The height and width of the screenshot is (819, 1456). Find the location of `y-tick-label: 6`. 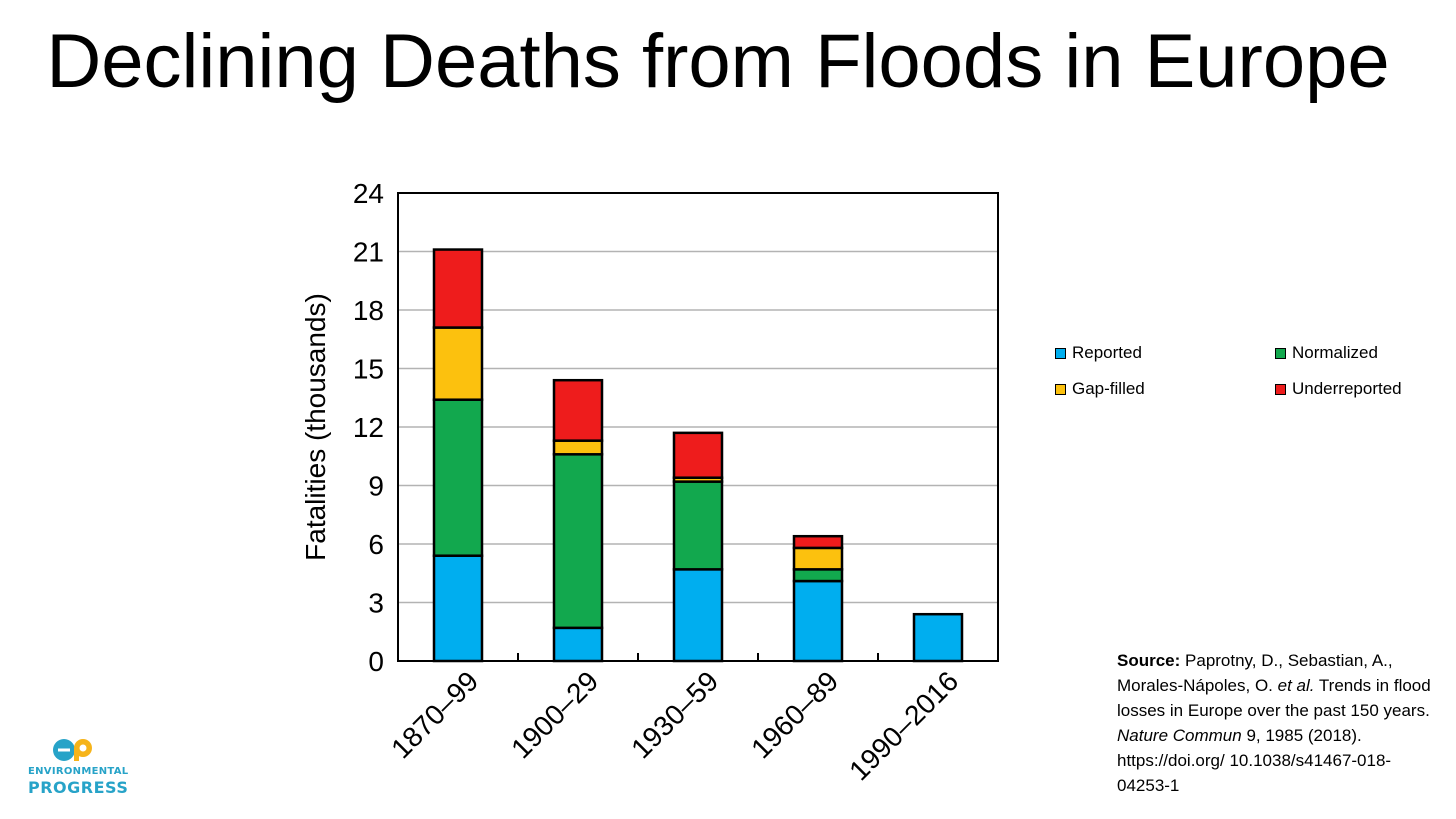

y-tick-label: 6 is located at coordinates (376, 544).